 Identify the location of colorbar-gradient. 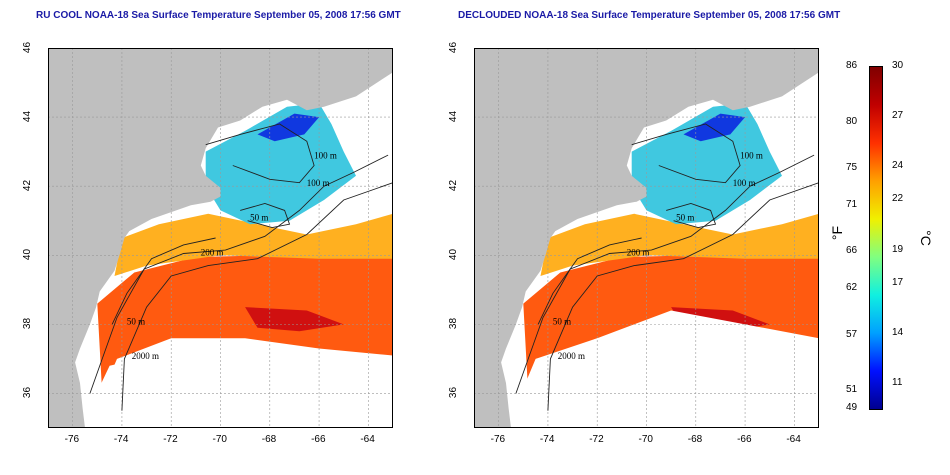
(876, 238).